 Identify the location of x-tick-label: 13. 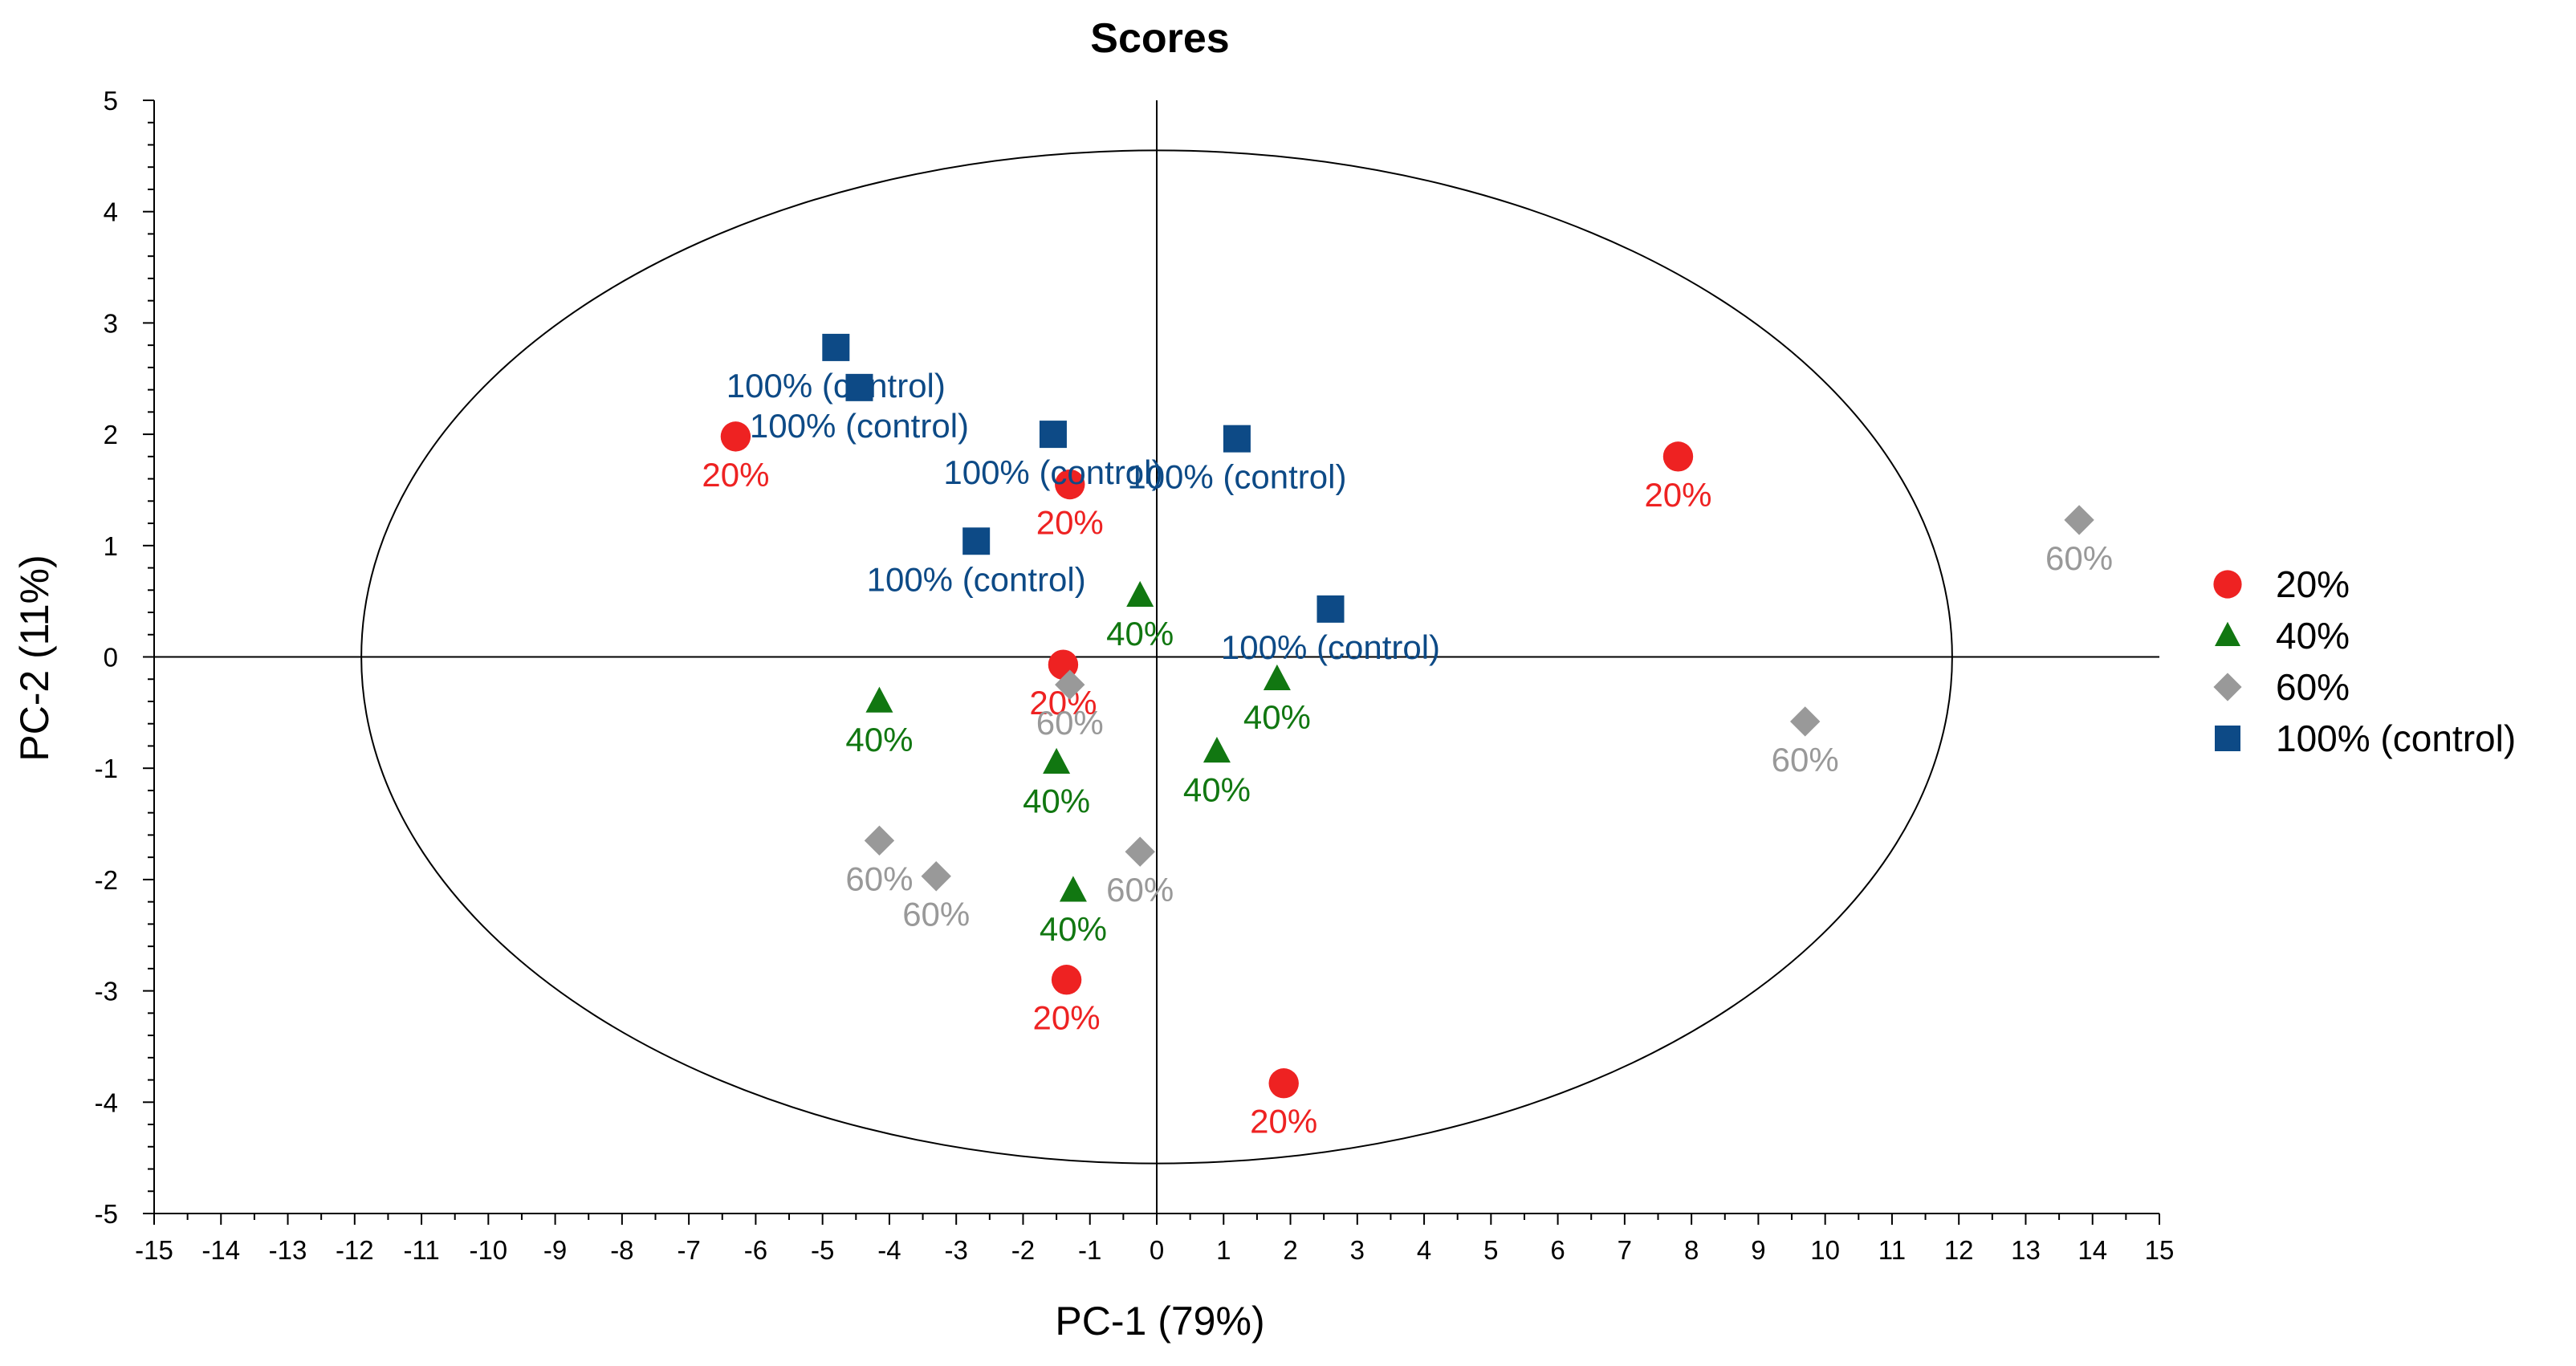
(2026, 1250).